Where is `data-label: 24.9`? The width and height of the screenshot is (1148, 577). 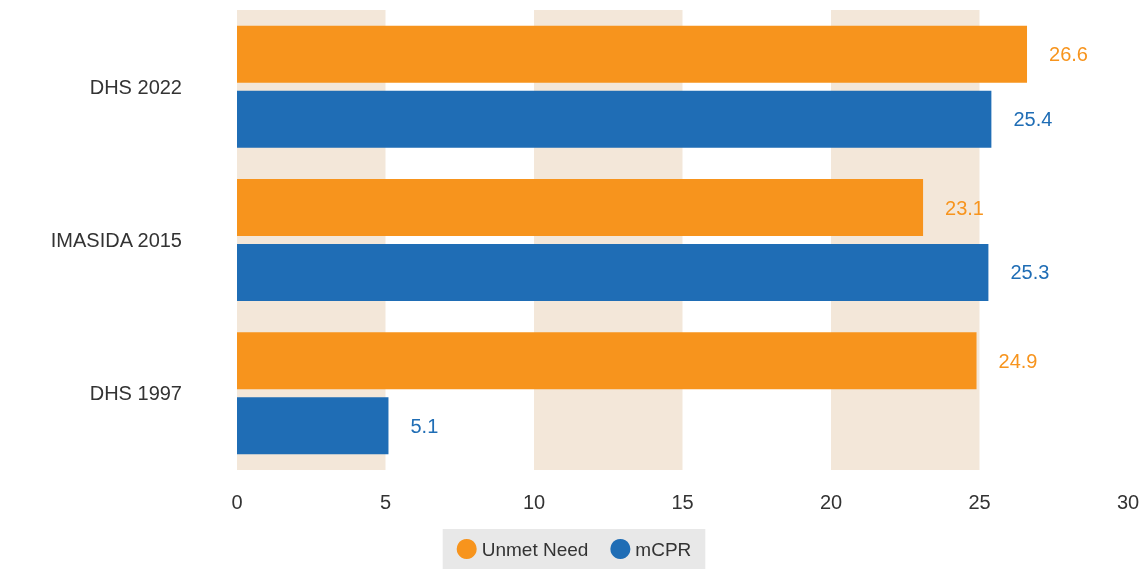
data-label: 24.9 is located at coordinates (1018, 360).